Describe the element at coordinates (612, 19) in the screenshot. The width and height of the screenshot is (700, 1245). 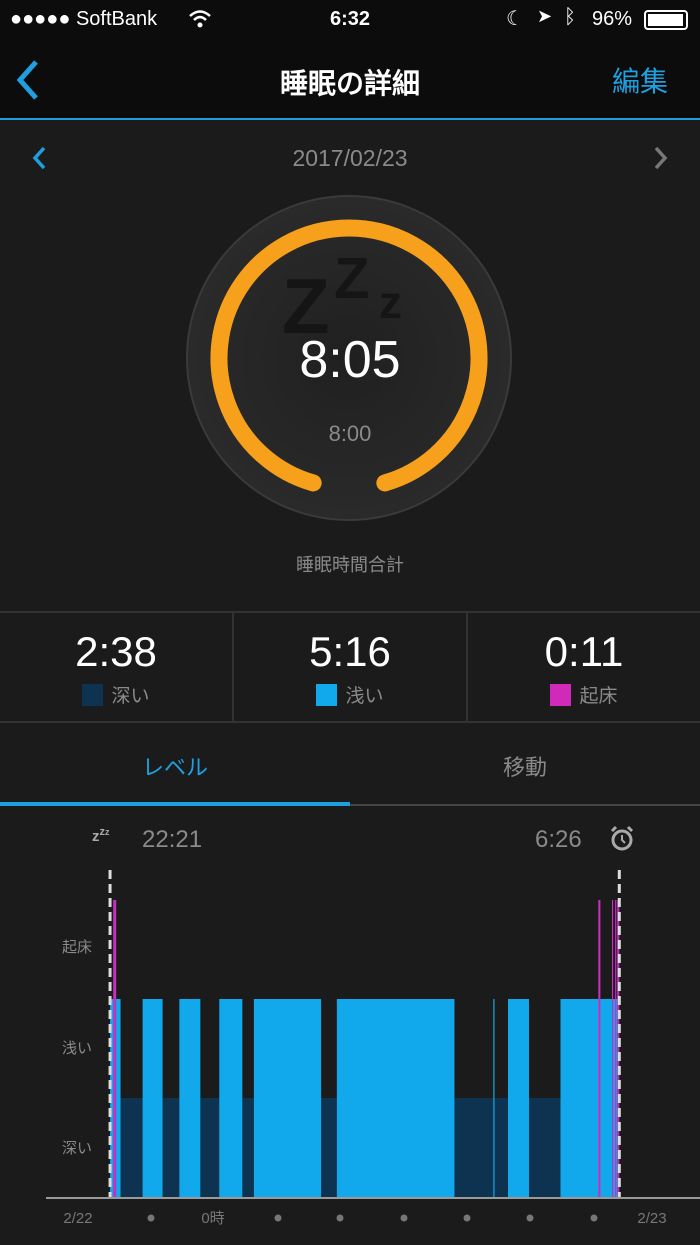
I see `battery-percent: 96%` at that location.